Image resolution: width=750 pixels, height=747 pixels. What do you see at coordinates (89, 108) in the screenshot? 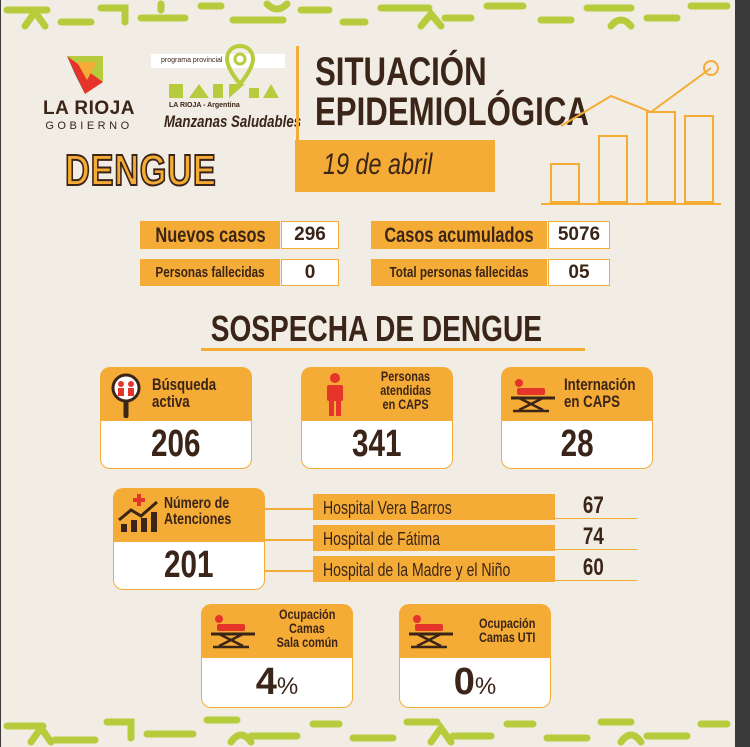
I see `gov-name: LA RIOJA` at bounding box center [89, 108].